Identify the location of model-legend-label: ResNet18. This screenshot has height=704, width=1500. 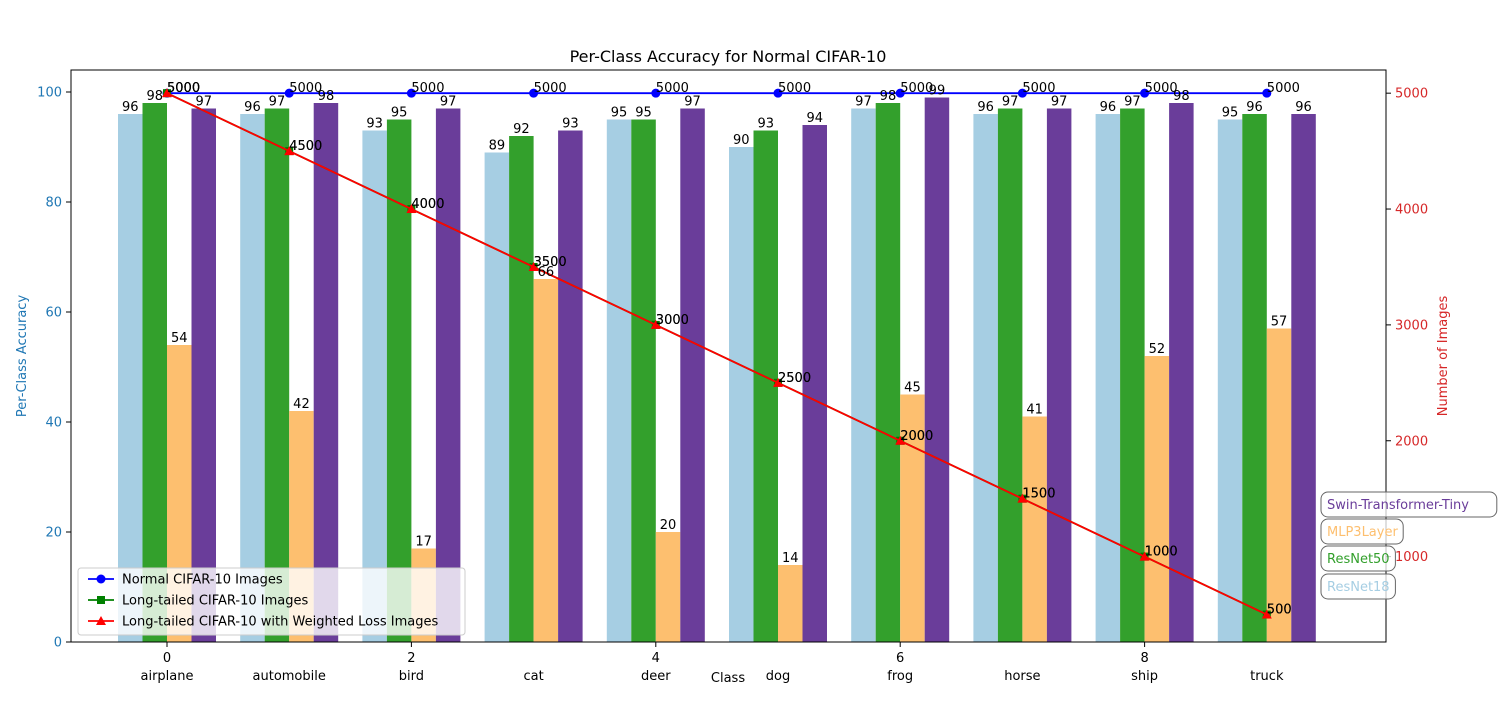
(1358, 587).